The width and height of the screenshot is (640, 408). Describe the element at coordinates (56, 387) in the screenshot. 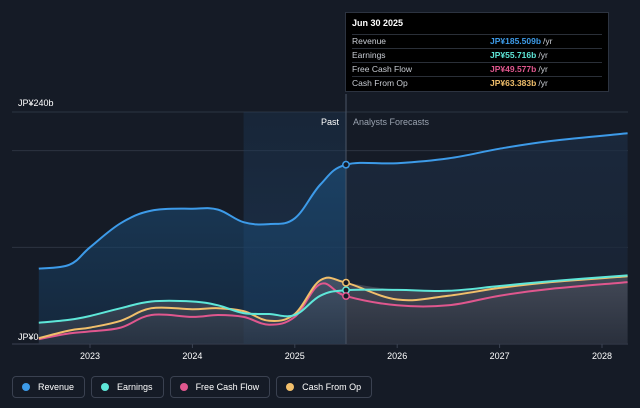

I see `legend-label: Revenue` at that location.